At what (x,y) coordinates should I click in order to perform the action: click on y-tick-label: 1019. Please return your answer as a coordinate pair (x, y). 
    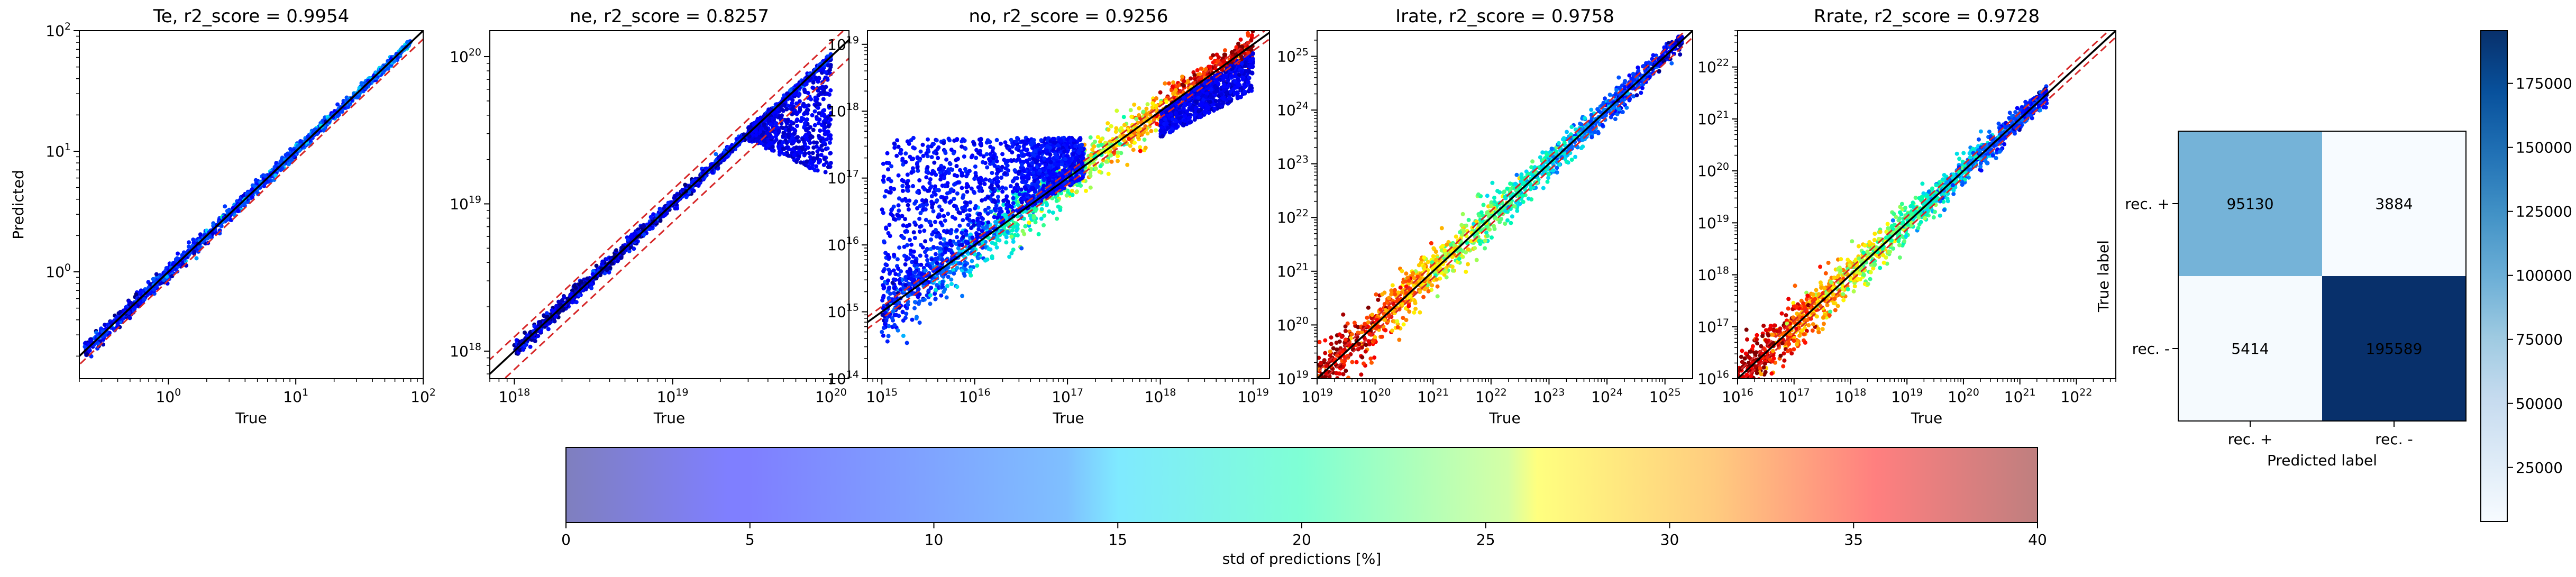
    Looking at the image, I should click on (466, 203).